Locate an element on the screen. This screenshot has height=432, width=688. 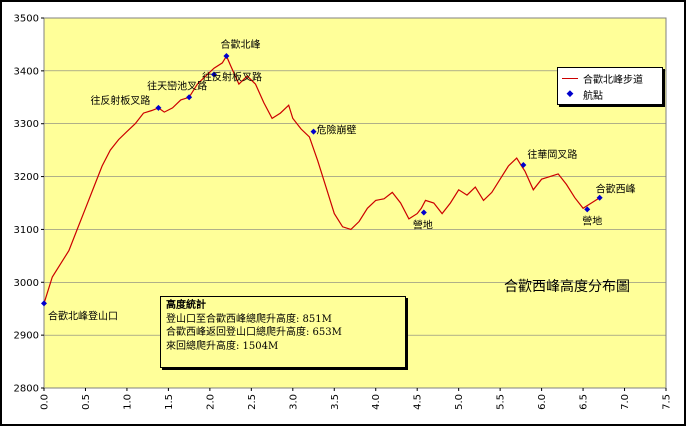
stats-title: 高度統計 is located at coordinates (186, 305).